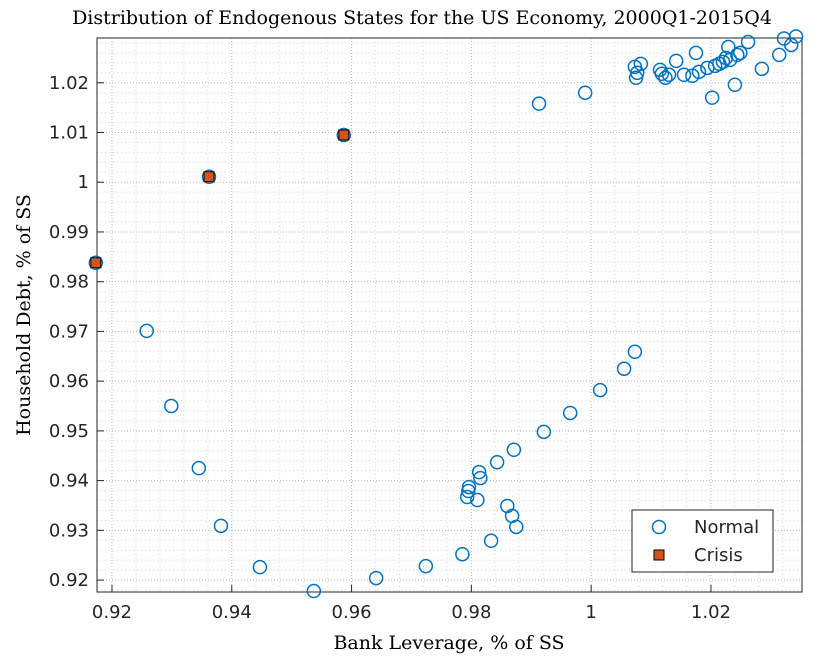  I want to click on x-tick-label: 0.94, so click(232, 612).